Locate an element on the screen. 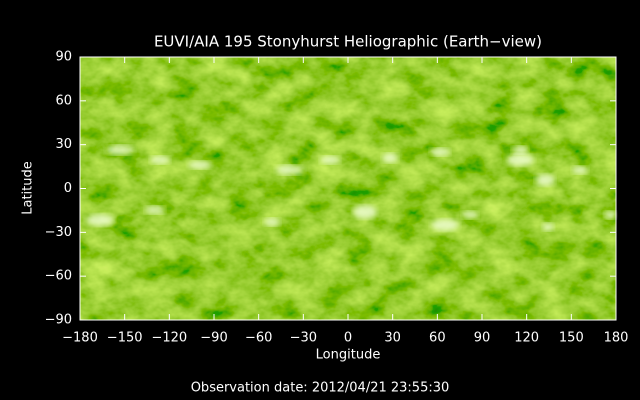 The height and width of the screenshot is (400, 640). x-tick-label: 180 is located at coordinates (616, 338).